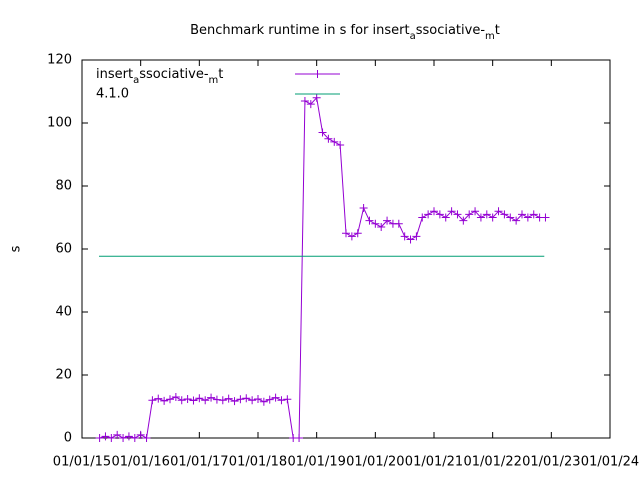 The height and width of the screenshot is (484, 640). I want to click on x-tick-label: 01/01/19, so click(316, 462).